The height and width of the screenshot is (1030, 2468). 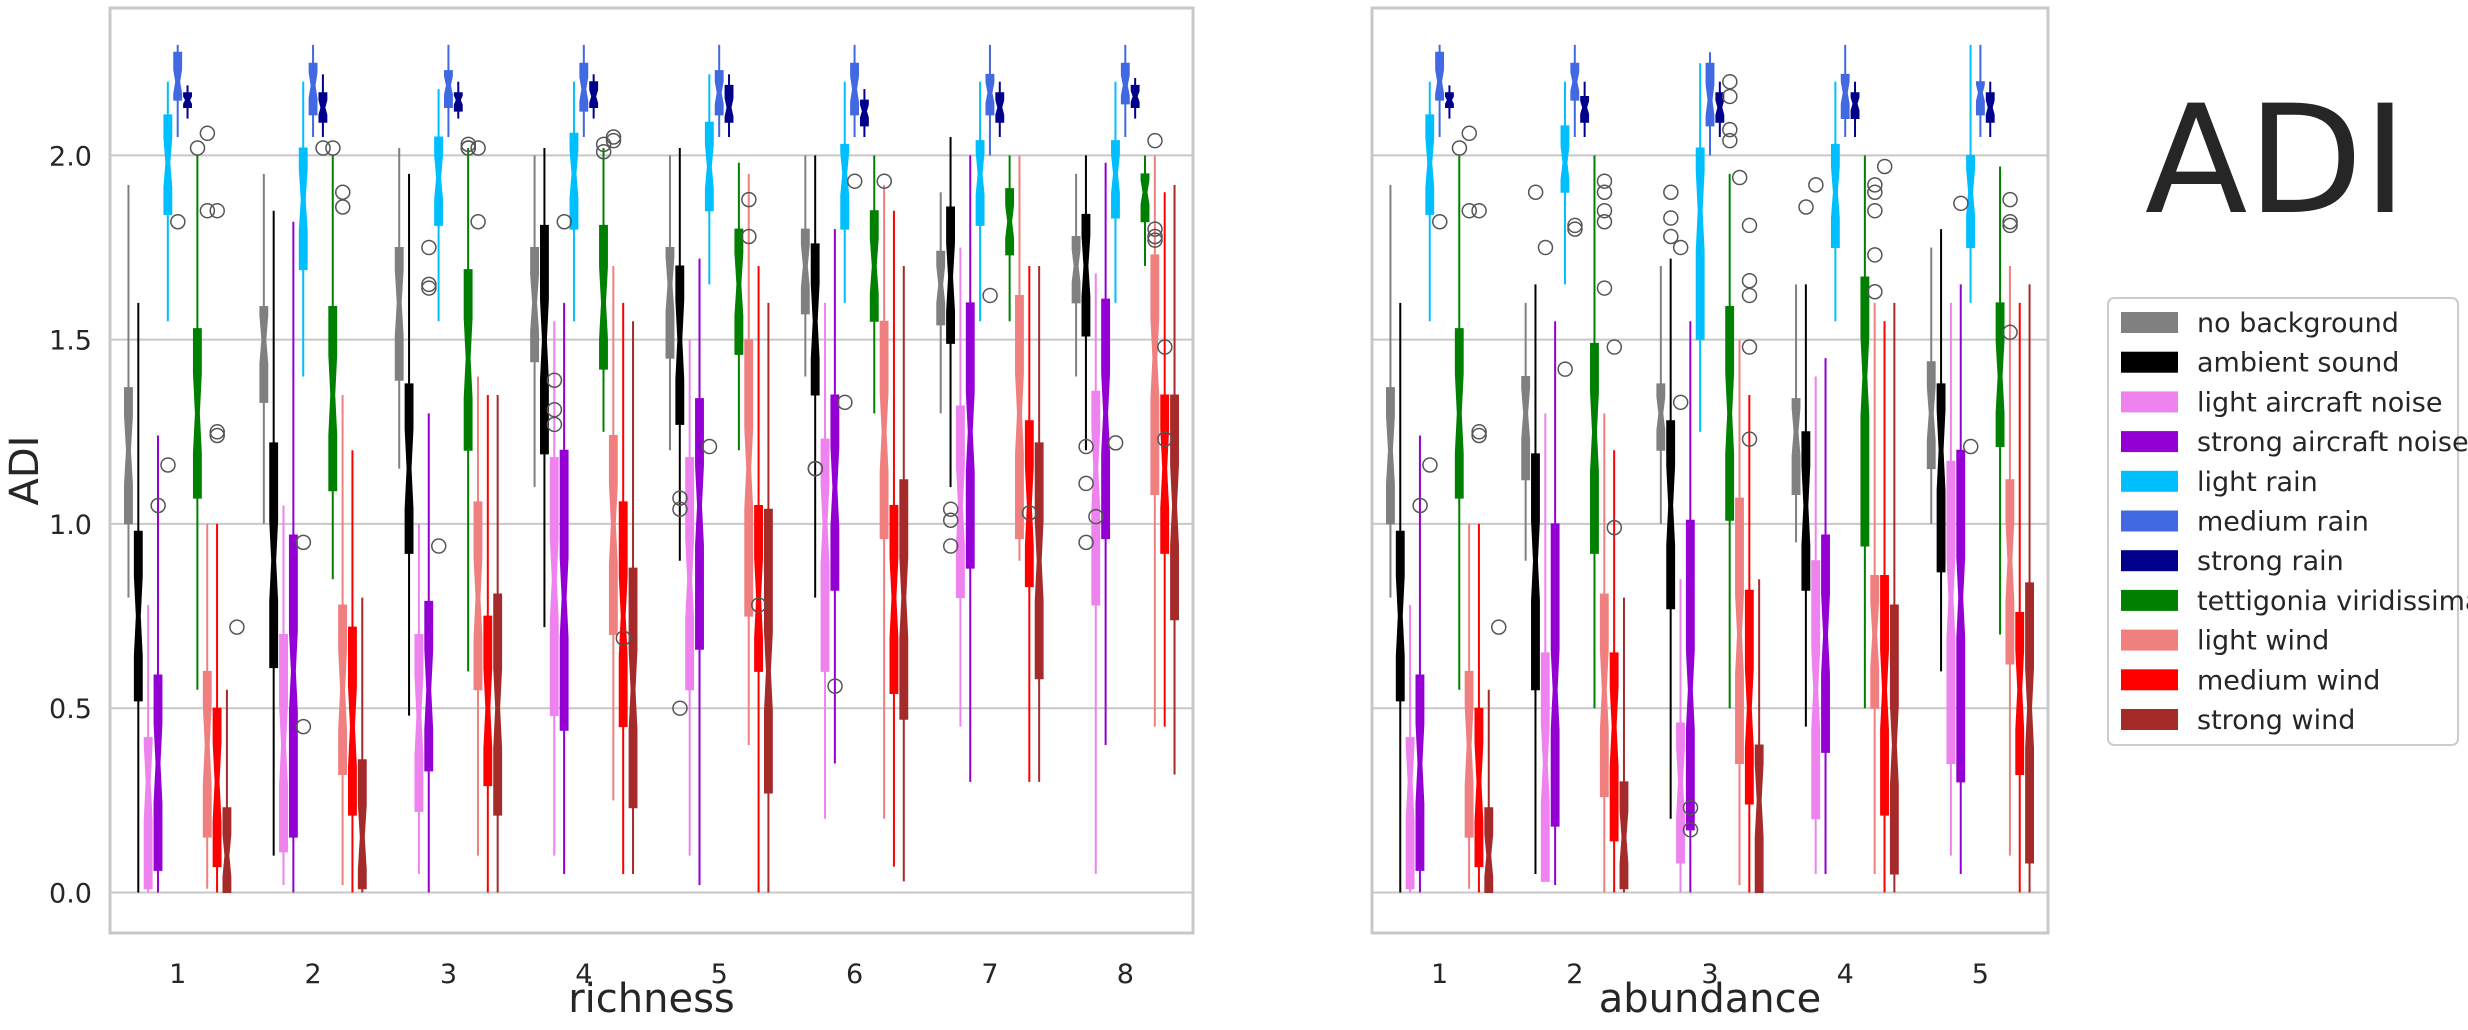 I want to click on x-tick-label: 2, so click(x=312, y=974).